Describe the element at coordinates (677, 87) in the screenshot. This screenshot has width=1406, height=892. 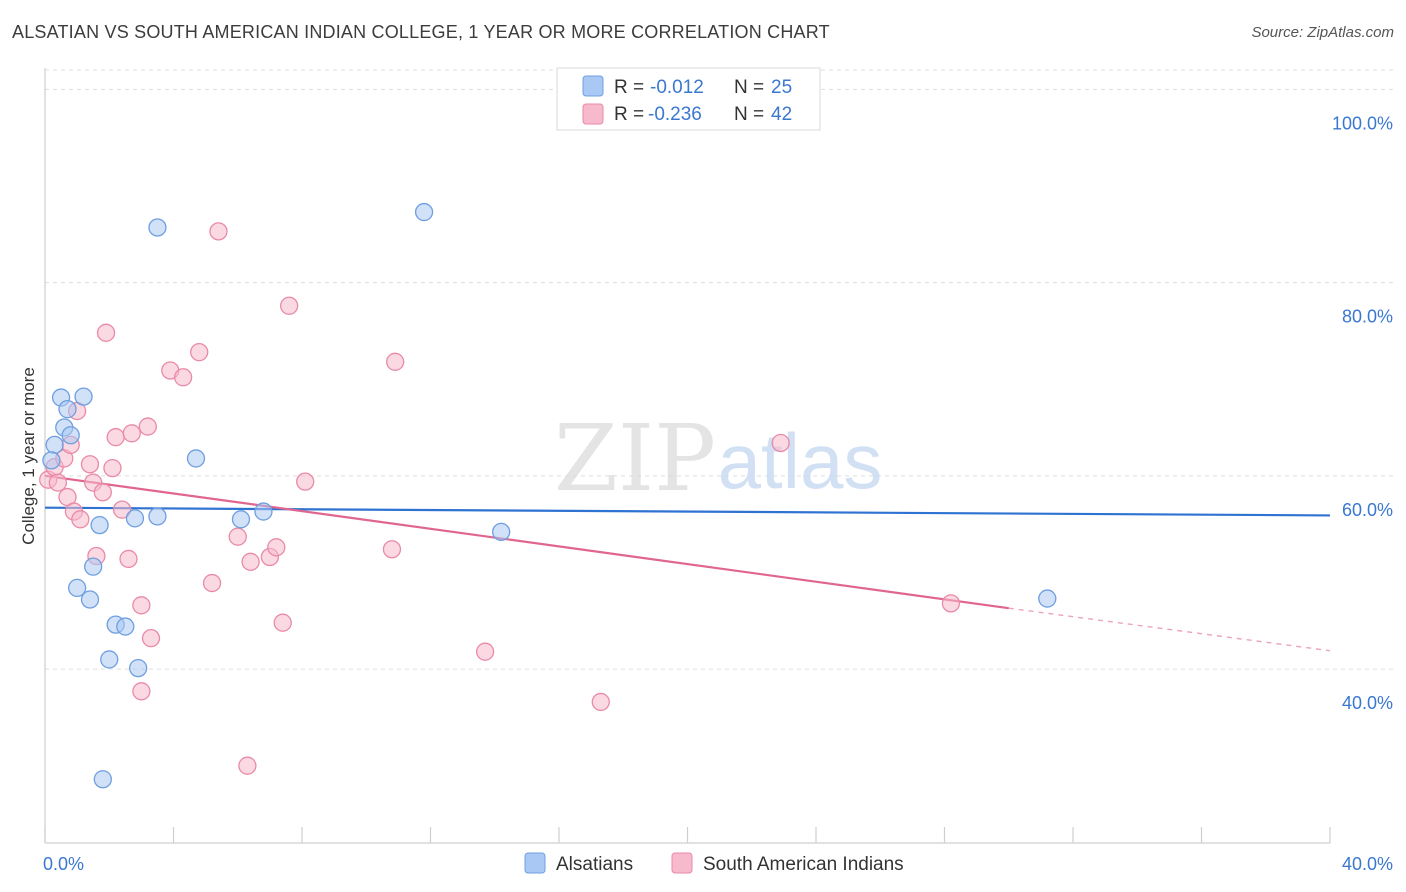
I see `stats-r-value-alsatians: -0.012` at that location.